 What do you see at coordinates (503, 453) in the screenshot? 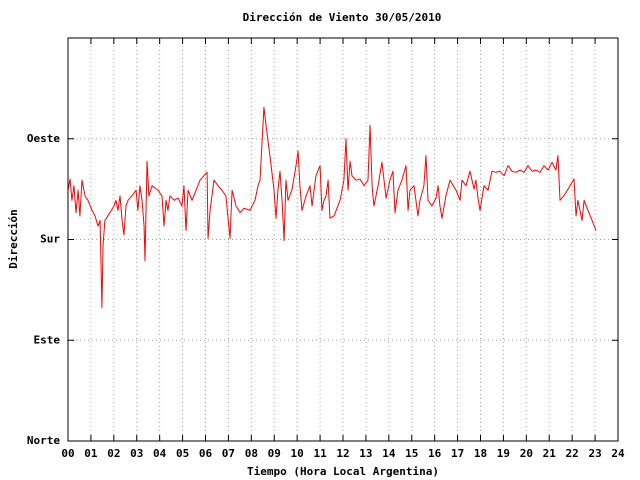
I see `x-tick-label: 19` at bounding box center [503, 453].